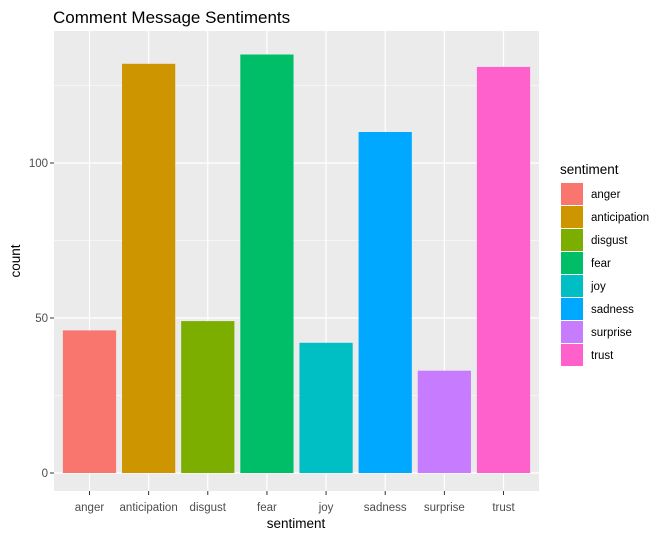 The width and height of the screenshot is (669, 544). What do you see at coordinates (602, 356) in the screenshot?
I see `legend-label: trust` at bounding box center [602, 356].